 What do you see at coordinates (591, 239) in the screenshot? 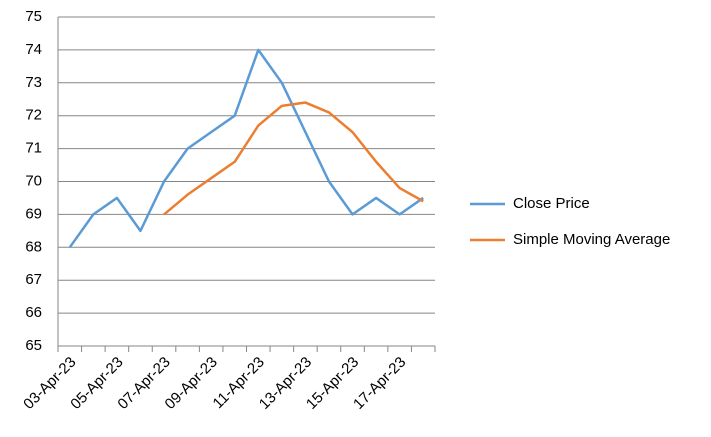
I see `legend-label: Simple Moving Average` at bounding box center [591, 239].